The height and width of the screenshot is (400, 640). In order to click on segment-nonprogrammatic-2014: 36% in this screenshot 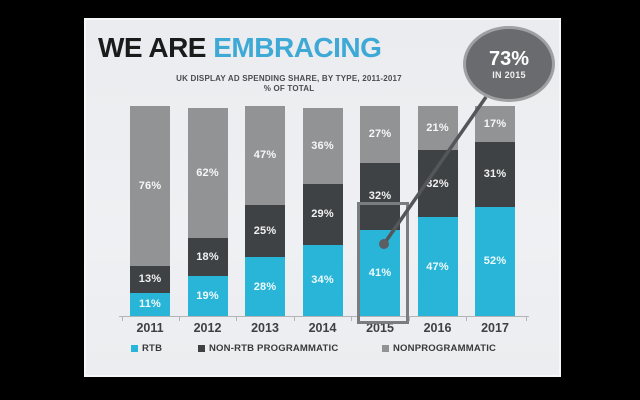, I will do `click(322, 146)`.